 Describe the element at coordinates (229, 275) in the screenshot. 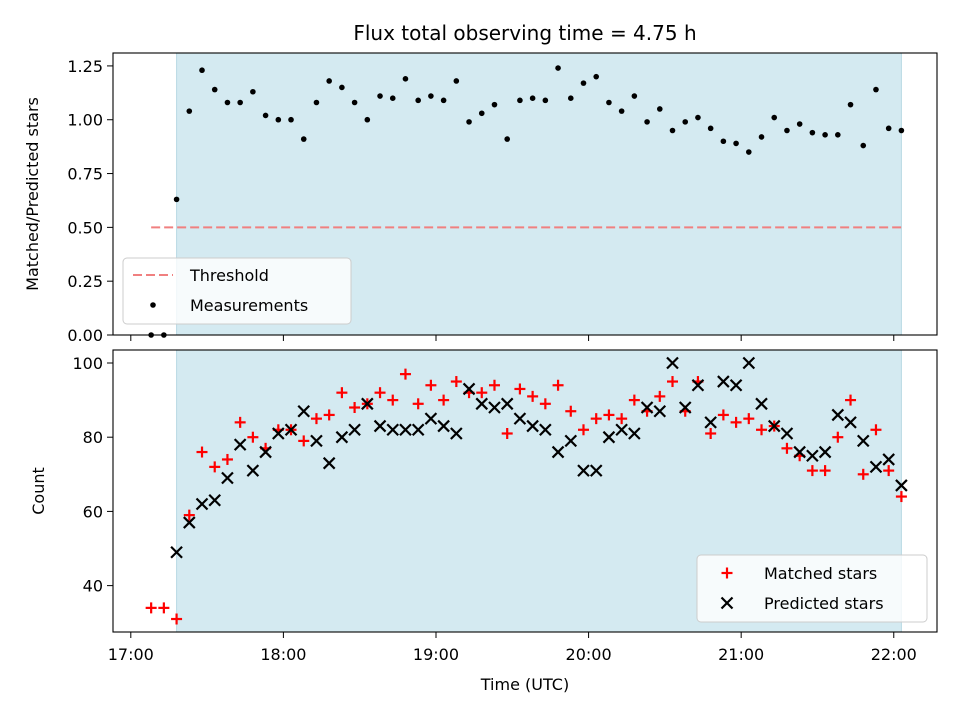

I see `legend-threshold-label: Threshold` at that location.